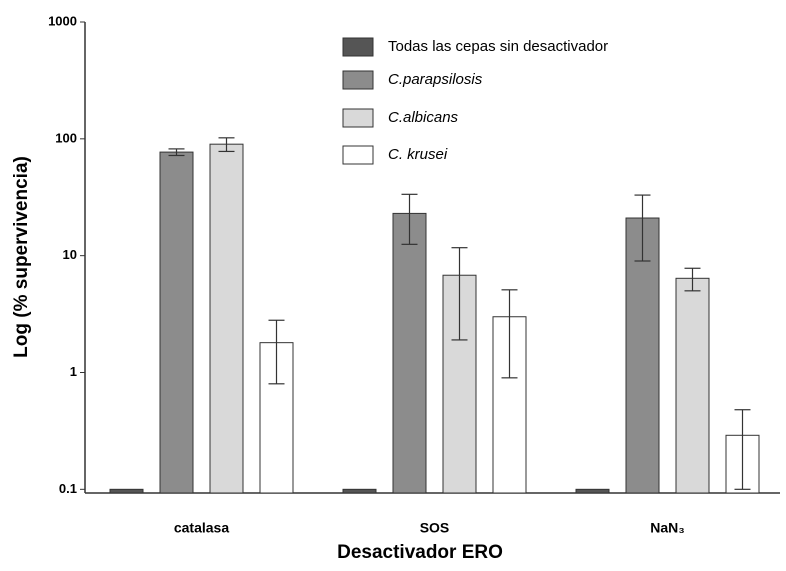 This screenshot has height=571, width=786. I want to click on legend-label: C.parapsilosis, so click(435, 79).